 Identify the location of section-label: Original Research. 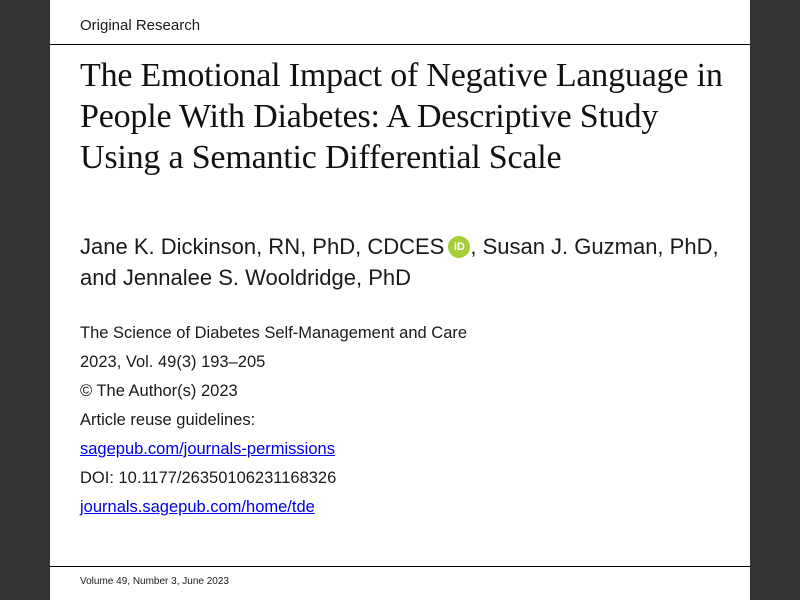
(140, 25).